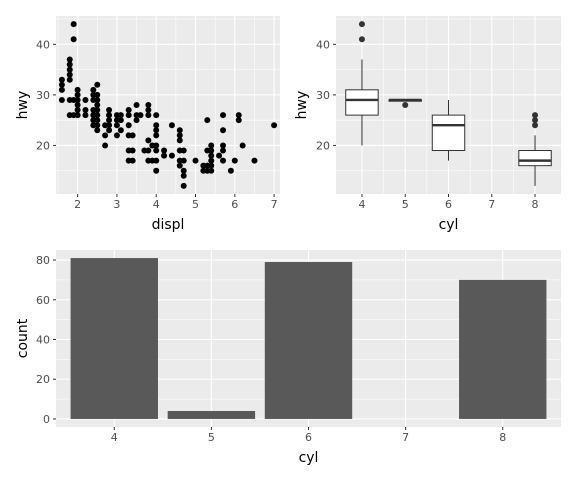  Describe the element at coordinates (168, 225) in the screenshot. I see `x-axis-title: displ` at that location.